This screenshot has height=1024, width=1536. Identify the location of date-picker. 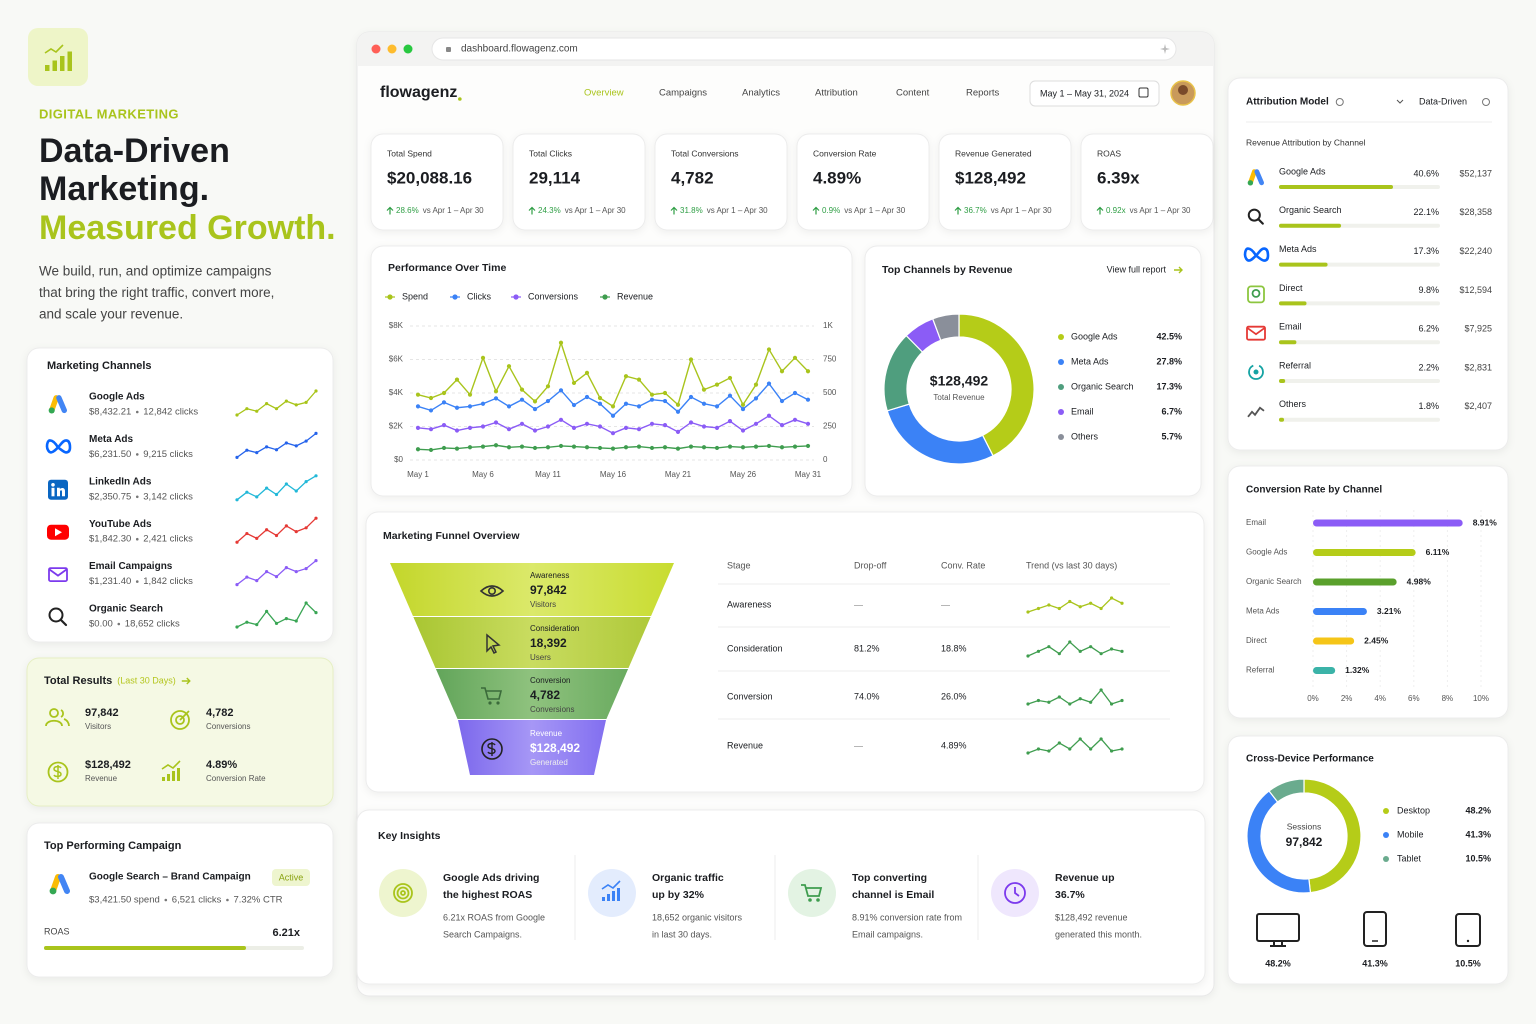
(1094, 93).